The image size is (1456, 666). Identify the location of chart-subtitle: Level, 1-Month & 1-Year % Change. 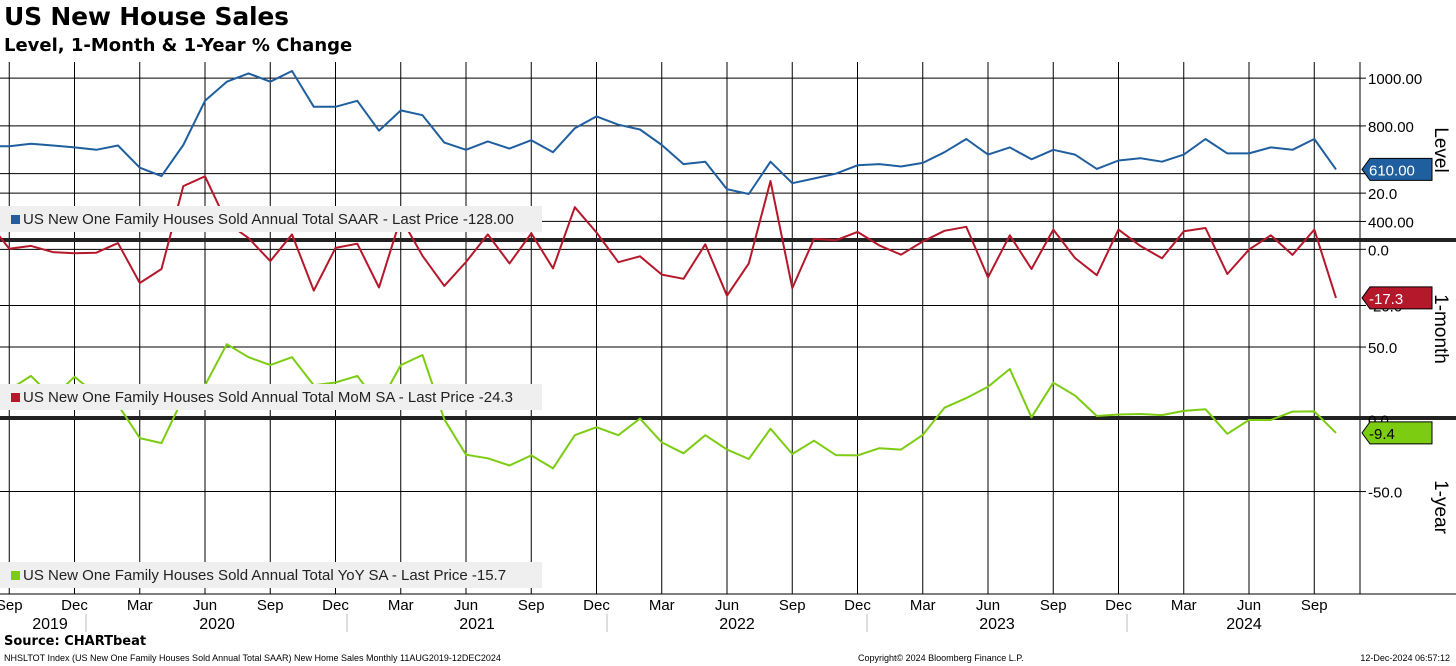
(178, 45).